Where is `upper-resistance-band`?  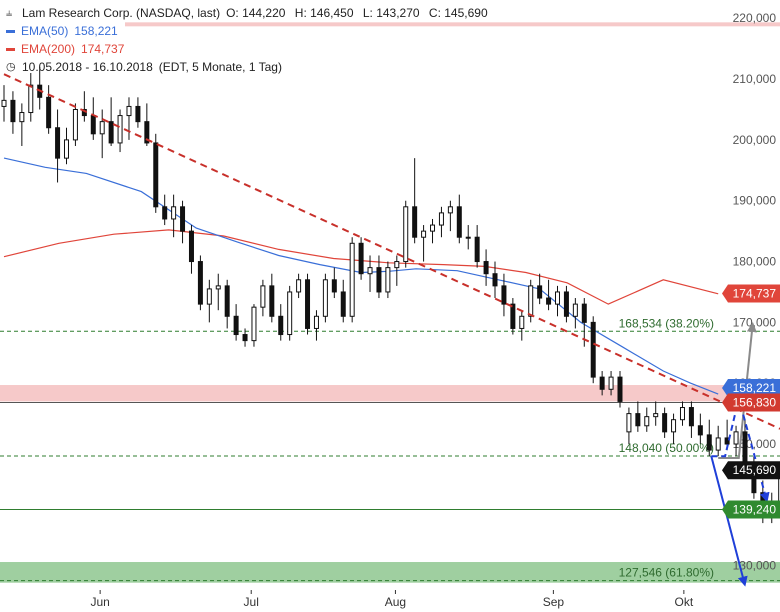
upper-resistance-band is located at coordinates (452, 24).